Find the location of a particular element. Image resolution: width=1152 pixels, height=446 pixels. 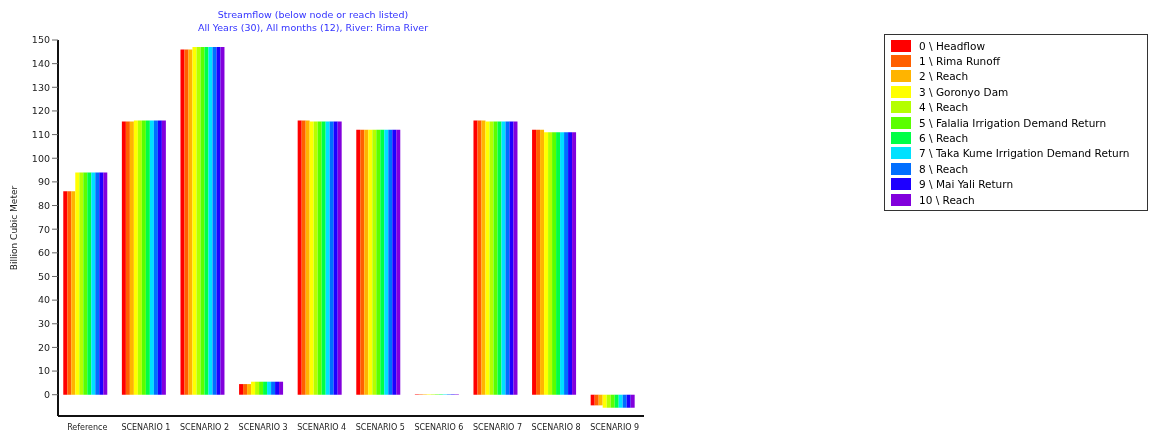

y-tick-label: 0 is located at coordinates (46, 395).